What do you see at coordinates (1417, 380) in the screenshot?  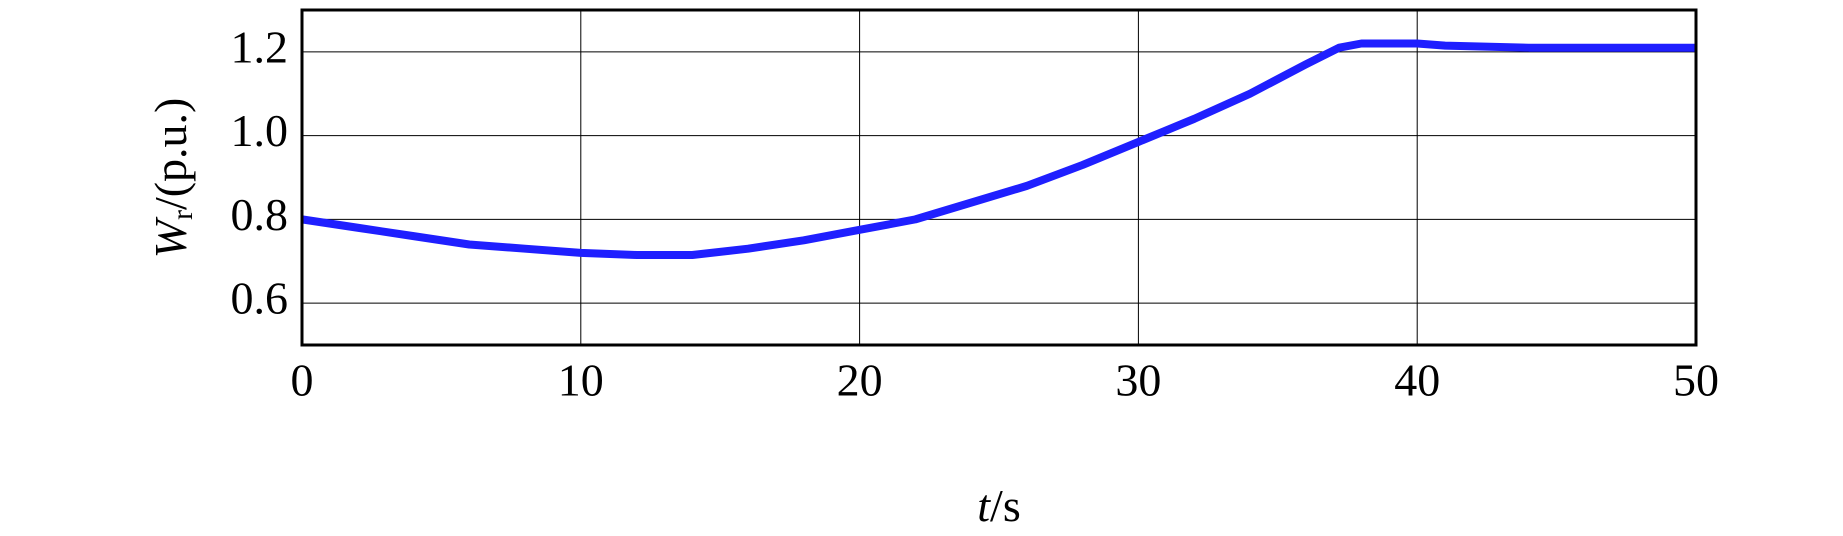 I see `x-tick-label: 40` at bounding box center [1417, 380].